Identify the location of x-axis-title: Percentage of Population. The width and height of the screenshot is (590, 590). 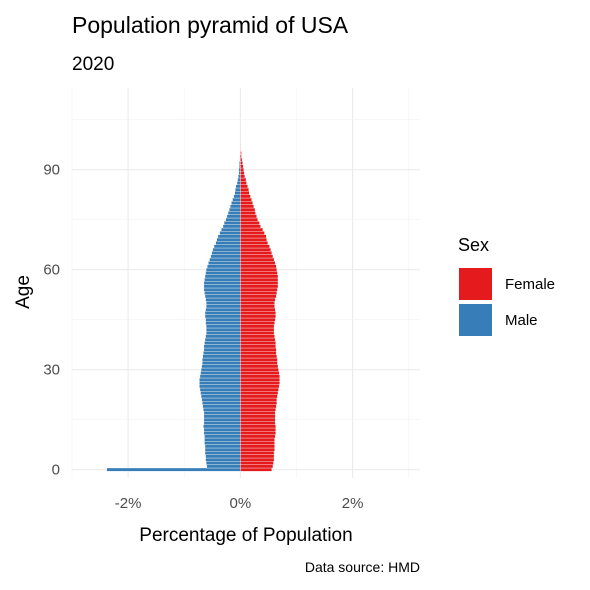
(245, 535).